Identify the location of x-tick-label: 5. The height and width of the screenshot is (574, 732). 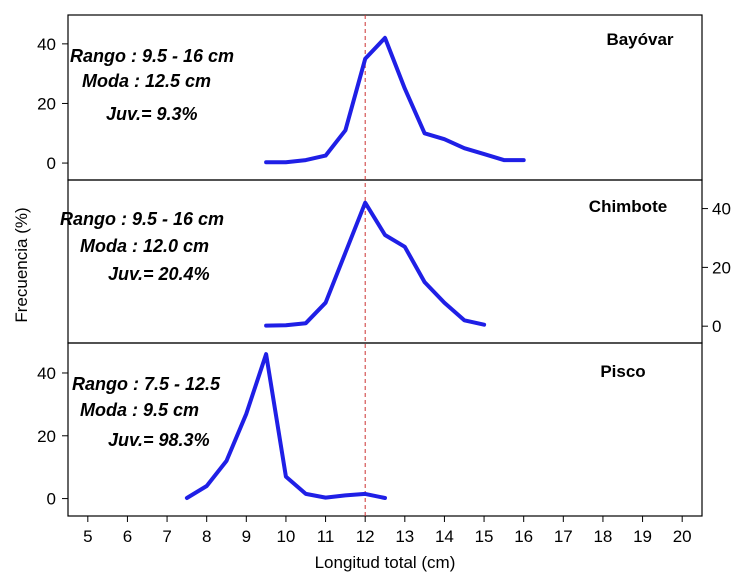
(87, 536).